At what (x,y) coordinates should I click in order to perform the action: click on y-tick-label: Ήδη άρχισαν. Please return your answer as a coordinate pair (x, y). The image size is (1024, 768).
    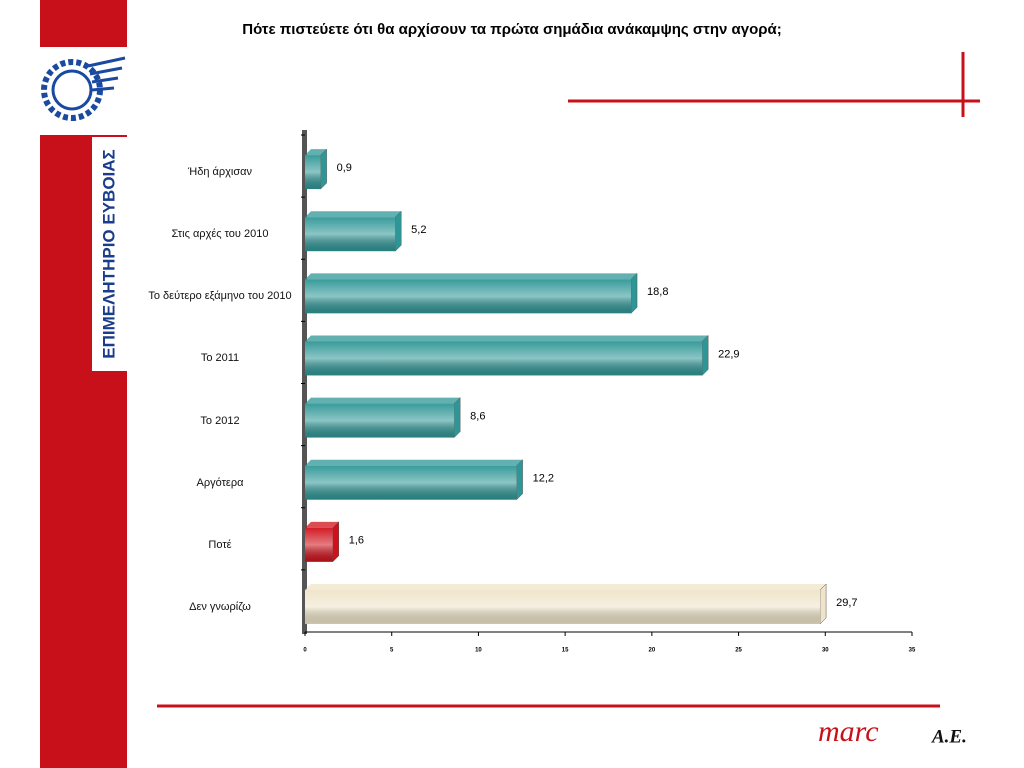
    Looking at the image, I should click on (220, 172).